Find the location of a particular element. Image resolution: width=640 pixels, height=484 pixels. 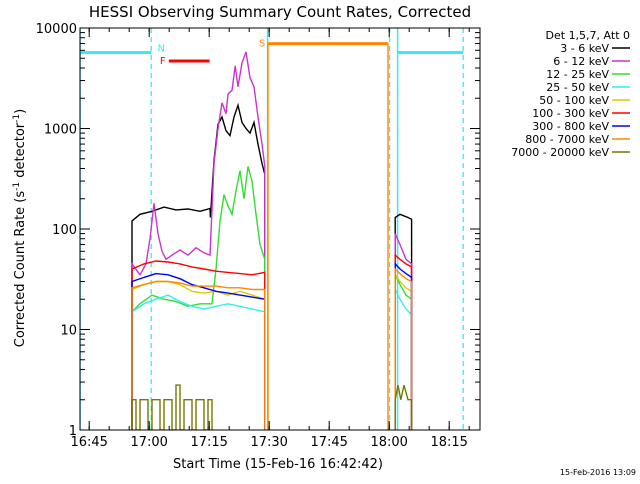

y-axis-label-mid: detector is located at coordinates (20, 152).